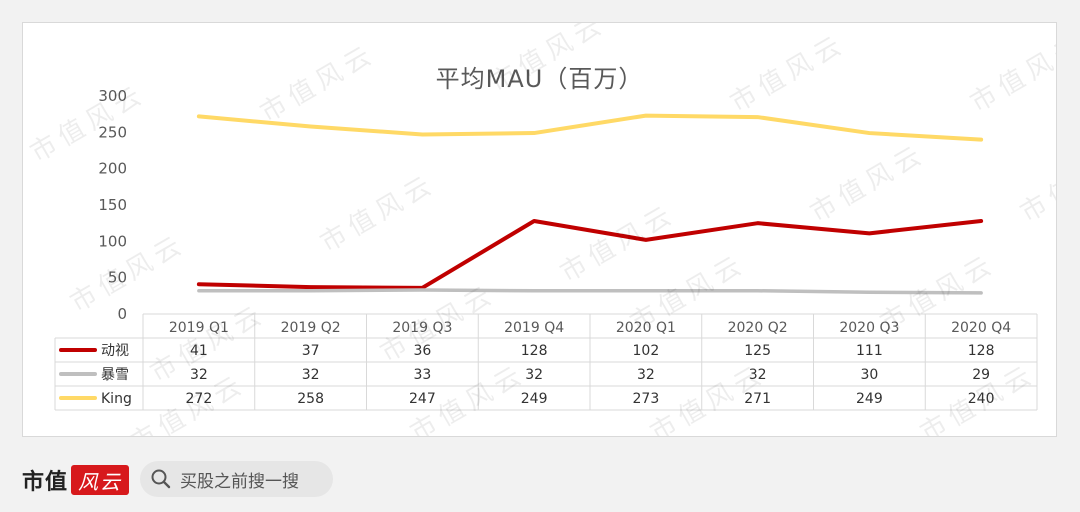 The height and width of the screenshot is (512, 1080). What do you see at coordinates (310, 399) in the screenshot?
I see `data-value: 258` at bounding box center [310, 399].